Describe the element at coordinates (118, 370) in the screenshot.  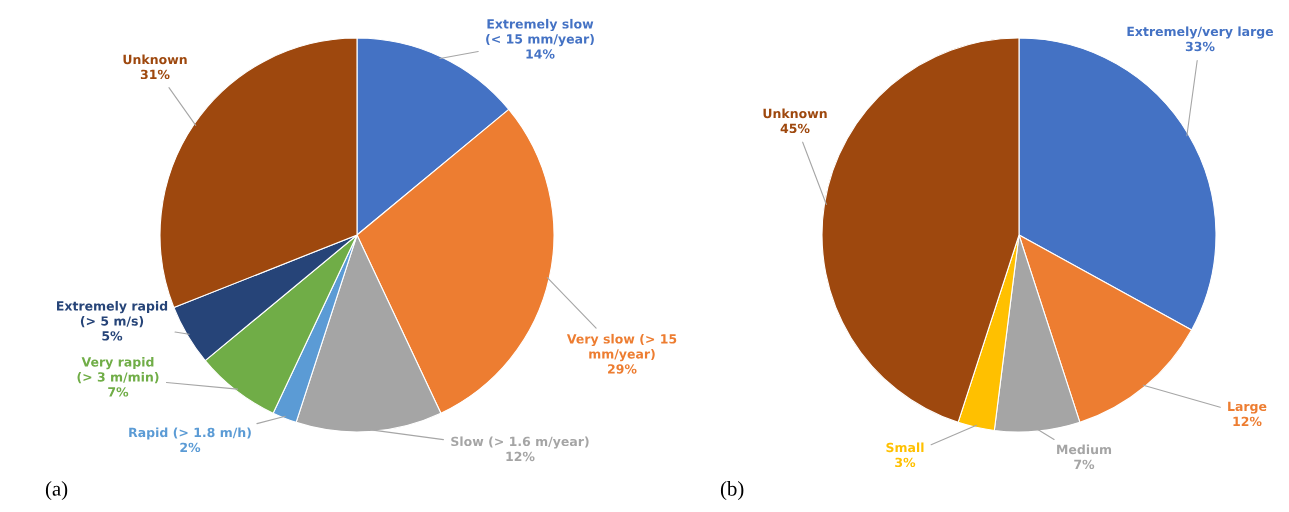
I see `slice-label: Very rapid (> 3 m/min)` at that location.